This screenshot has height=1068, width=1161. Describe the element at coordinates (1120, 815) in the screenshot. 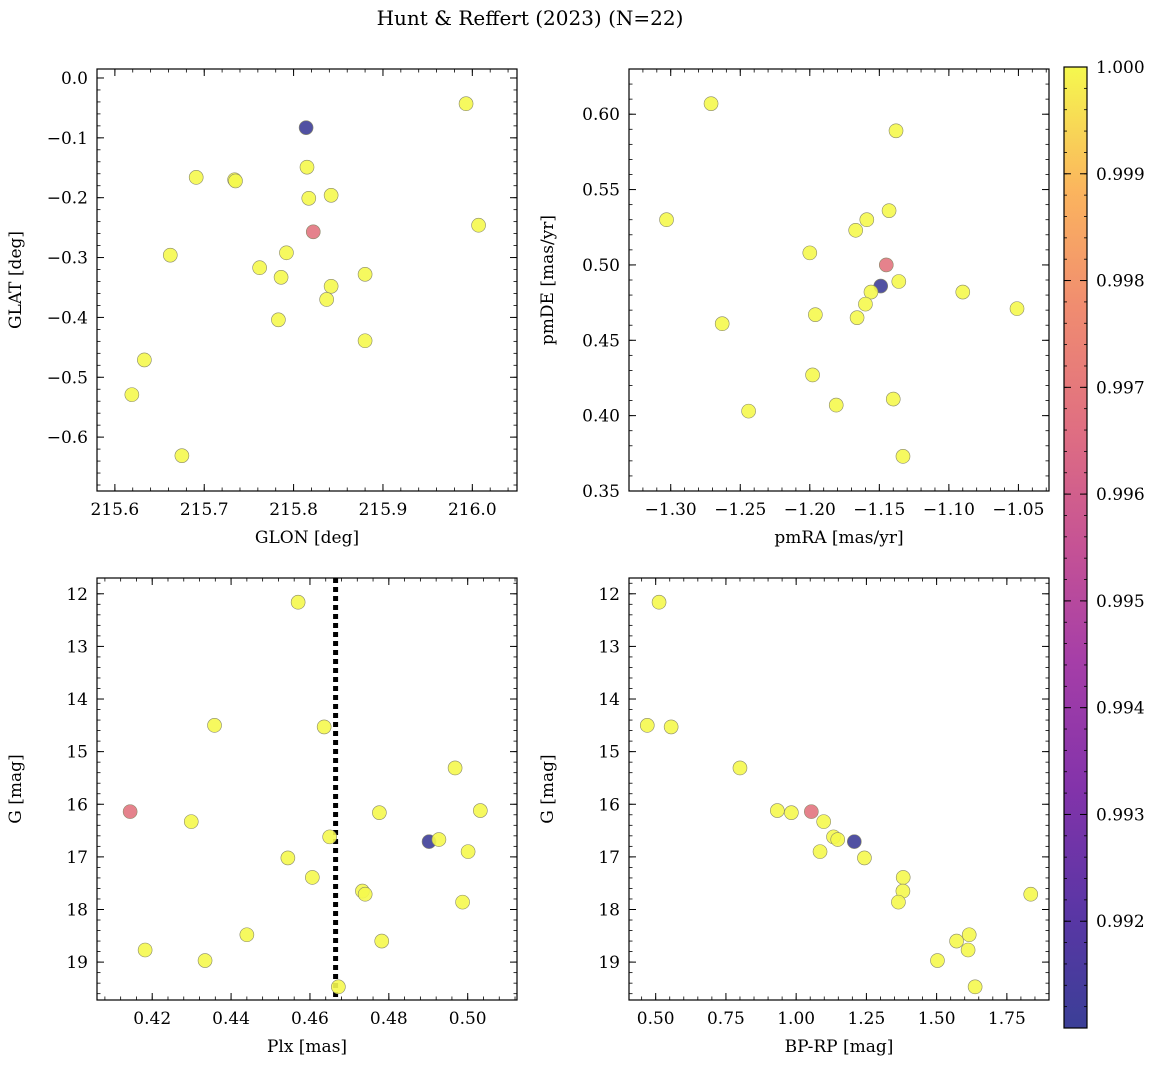

I see `colorbar-tick-label: 0.993` at that location.